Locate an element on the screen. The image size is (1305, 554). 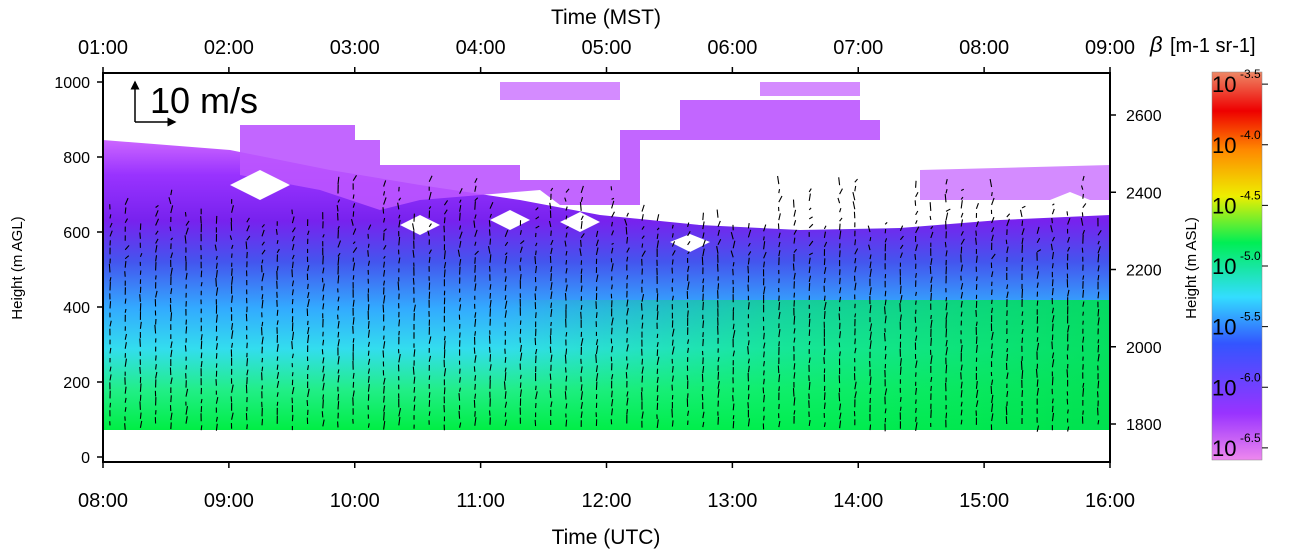
colorbar-tick-exponent: -5.5 is located at coordinates (1250, 317).